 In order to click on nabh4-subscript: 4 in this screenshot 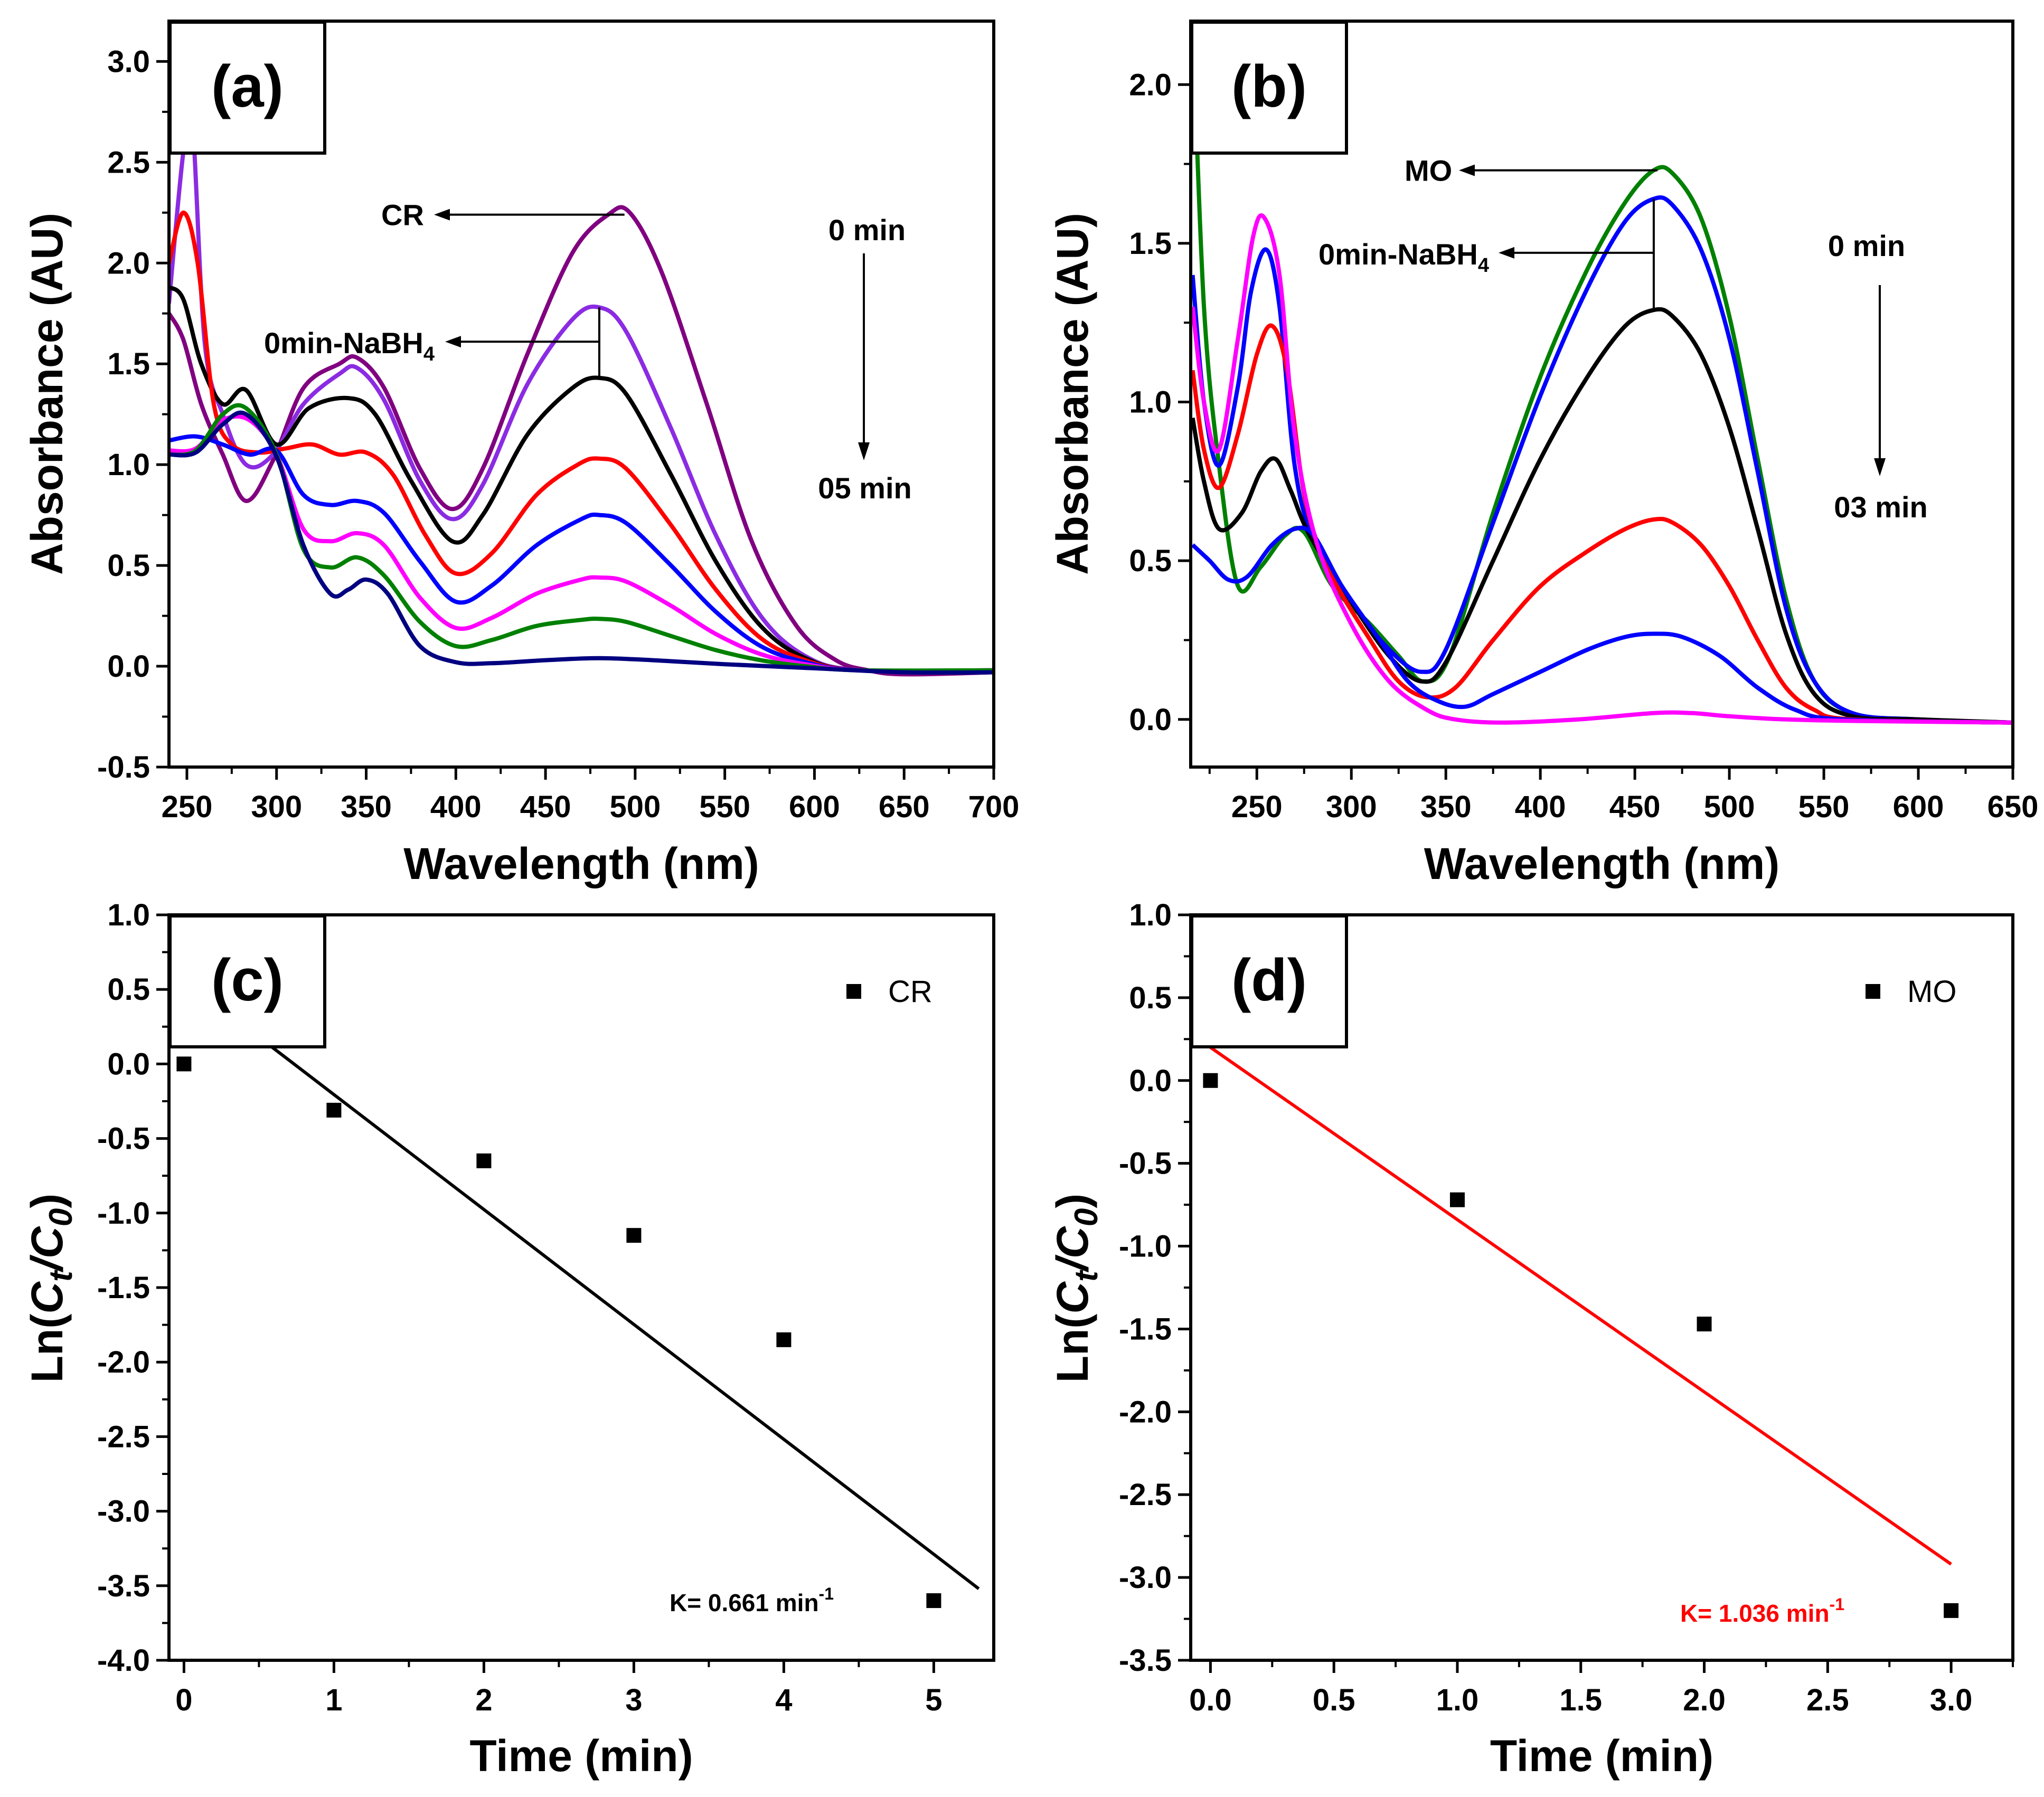, I will do `click(429, 354)`.